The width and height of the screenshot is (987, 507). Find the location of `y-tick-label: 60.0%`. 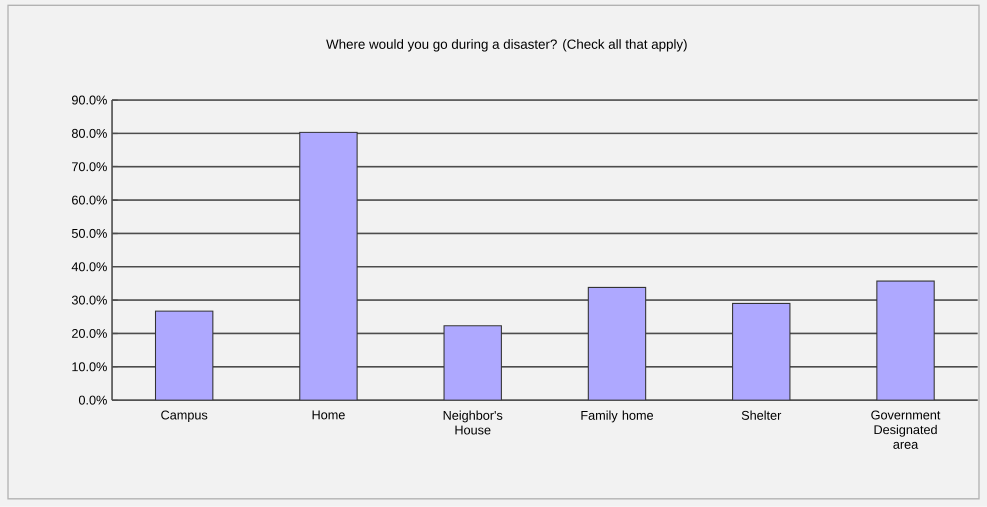

y-tick-label: 60.0% is located at coordinates (89, 200).